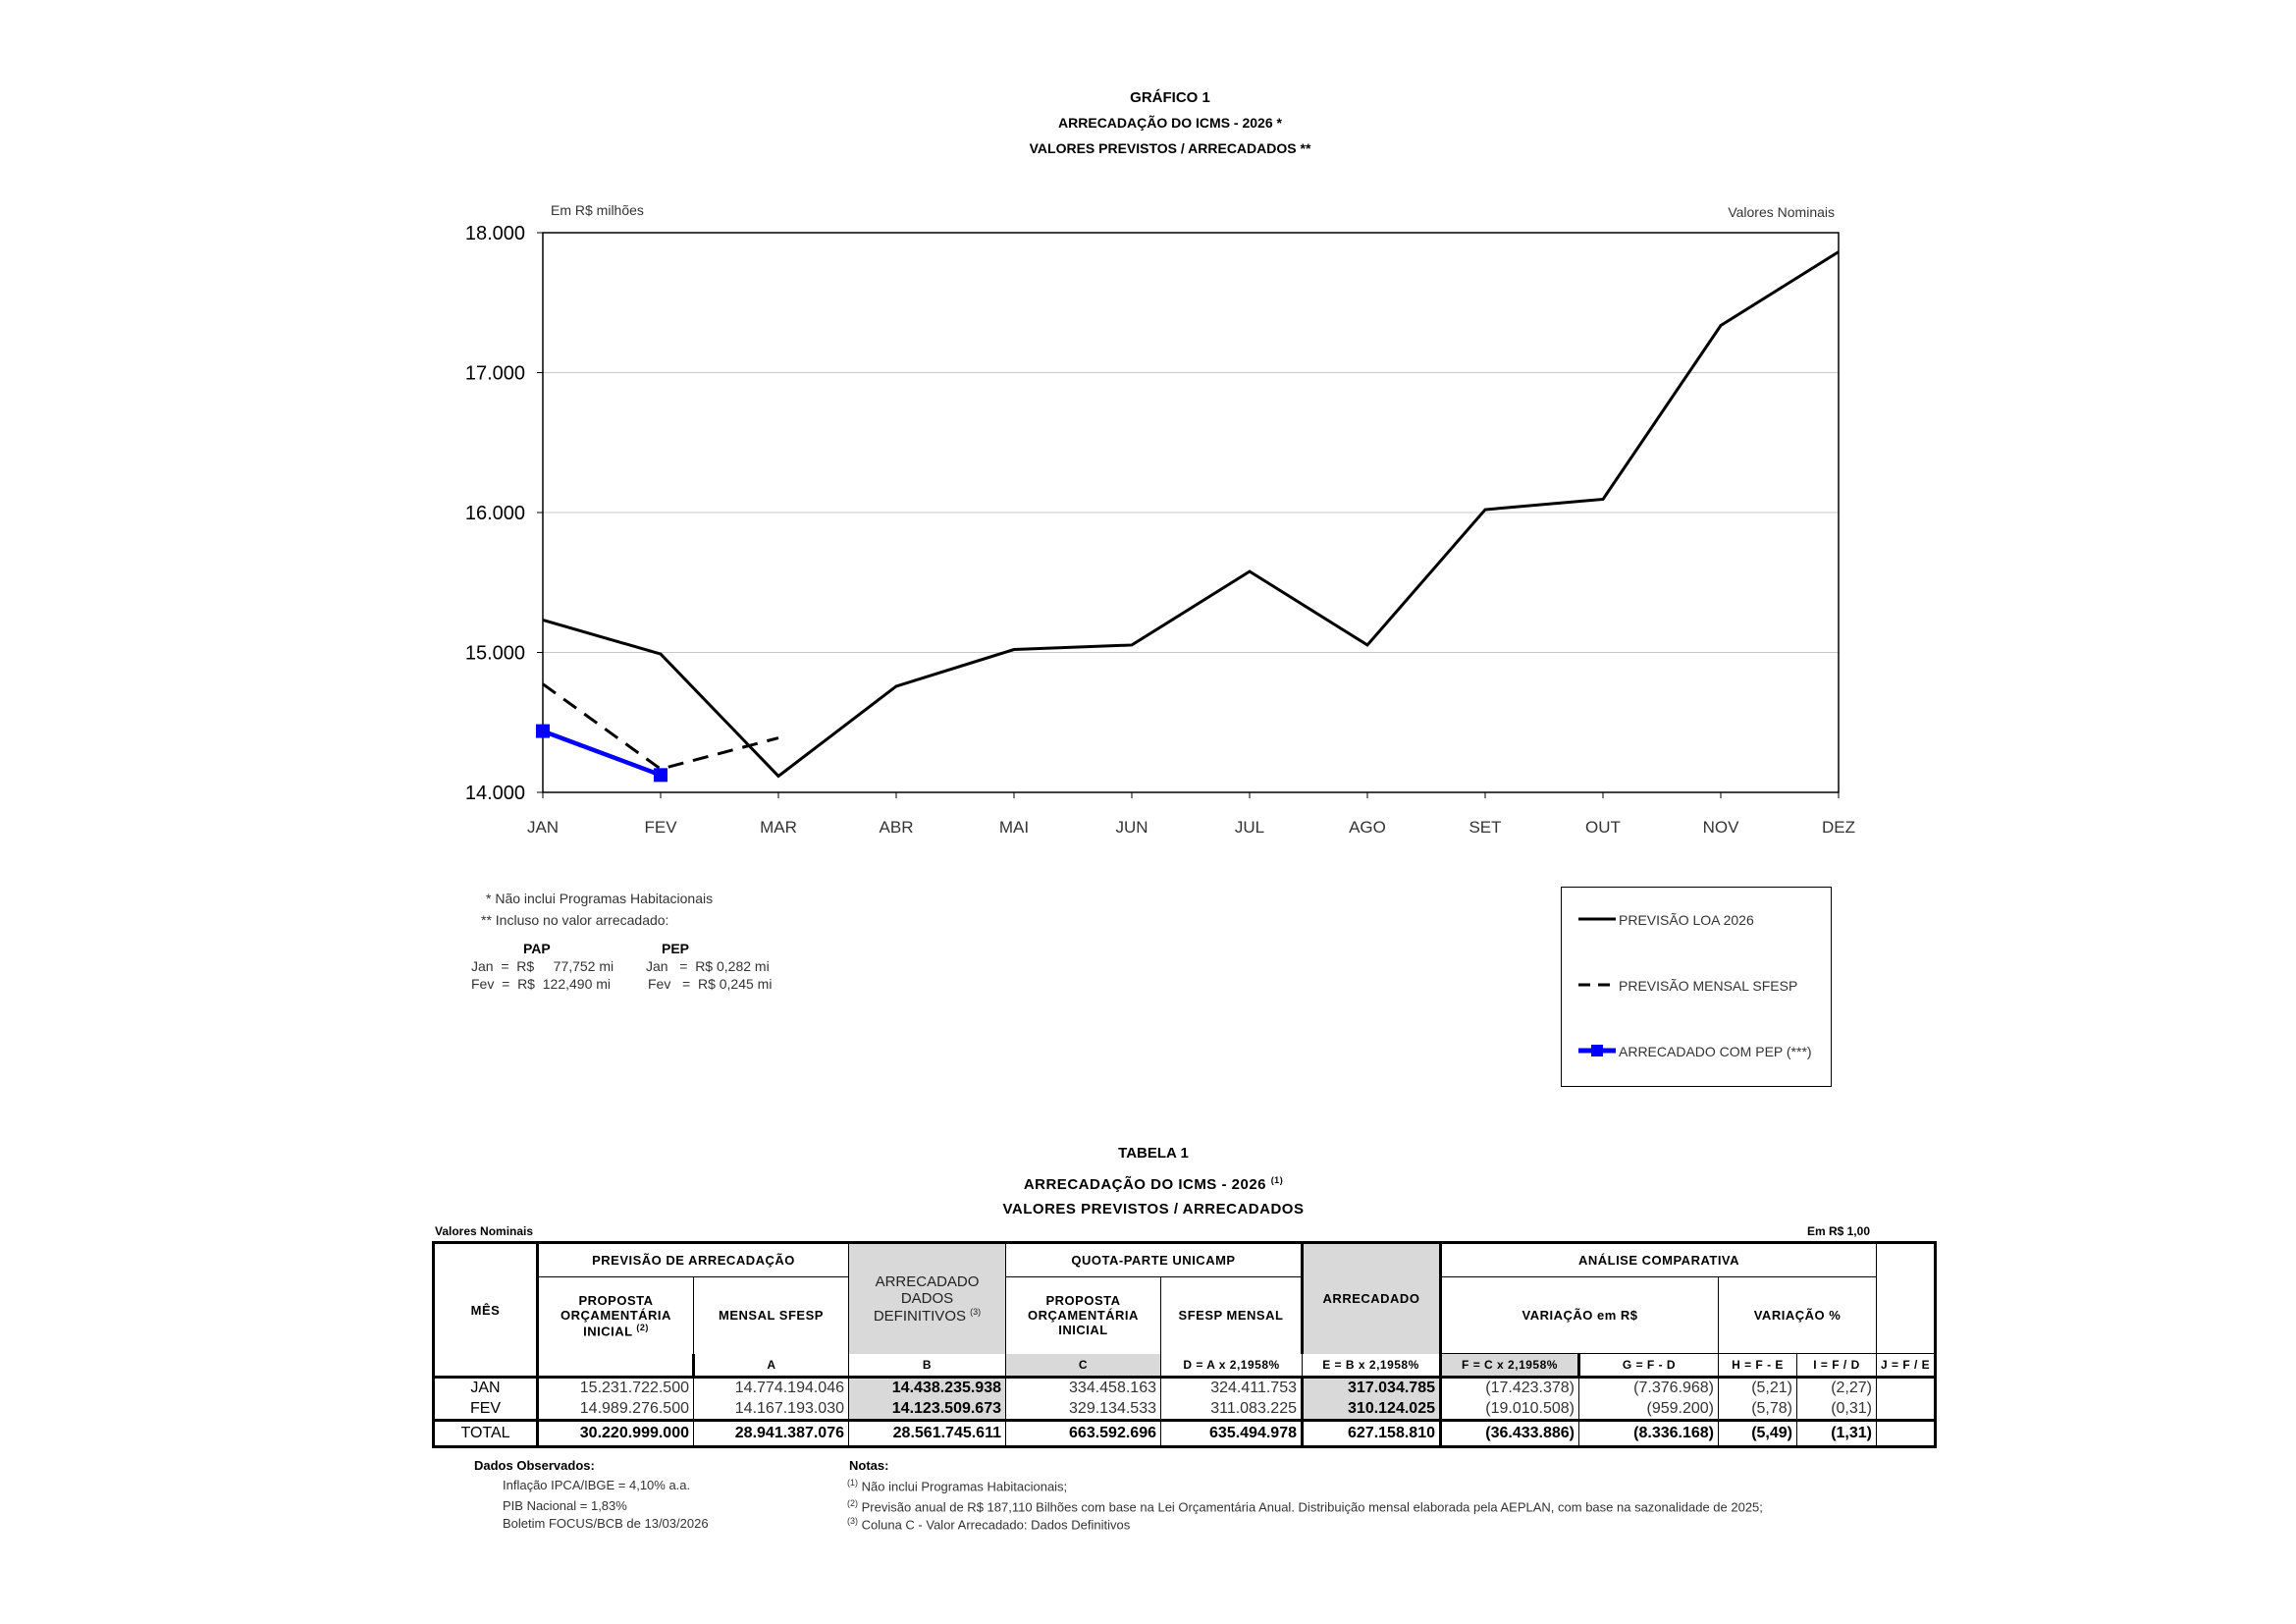  Describe the element at coordinates (1906, 1365) in the screenshot. I see `column-letter: J = F / E` at that location.